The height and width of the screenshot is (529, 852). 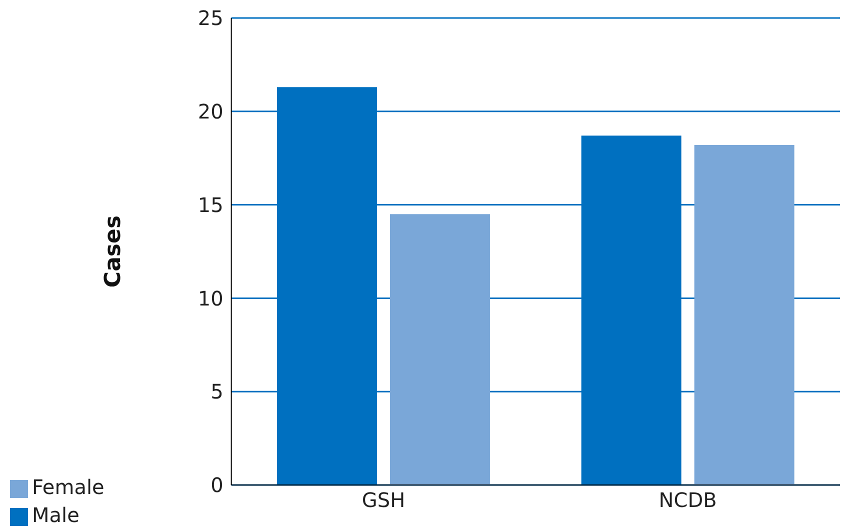 What do you see at coordinates (211, 298) in the screenshot?
I see `y-tick-label: 10` at bounding box center [211, 298].